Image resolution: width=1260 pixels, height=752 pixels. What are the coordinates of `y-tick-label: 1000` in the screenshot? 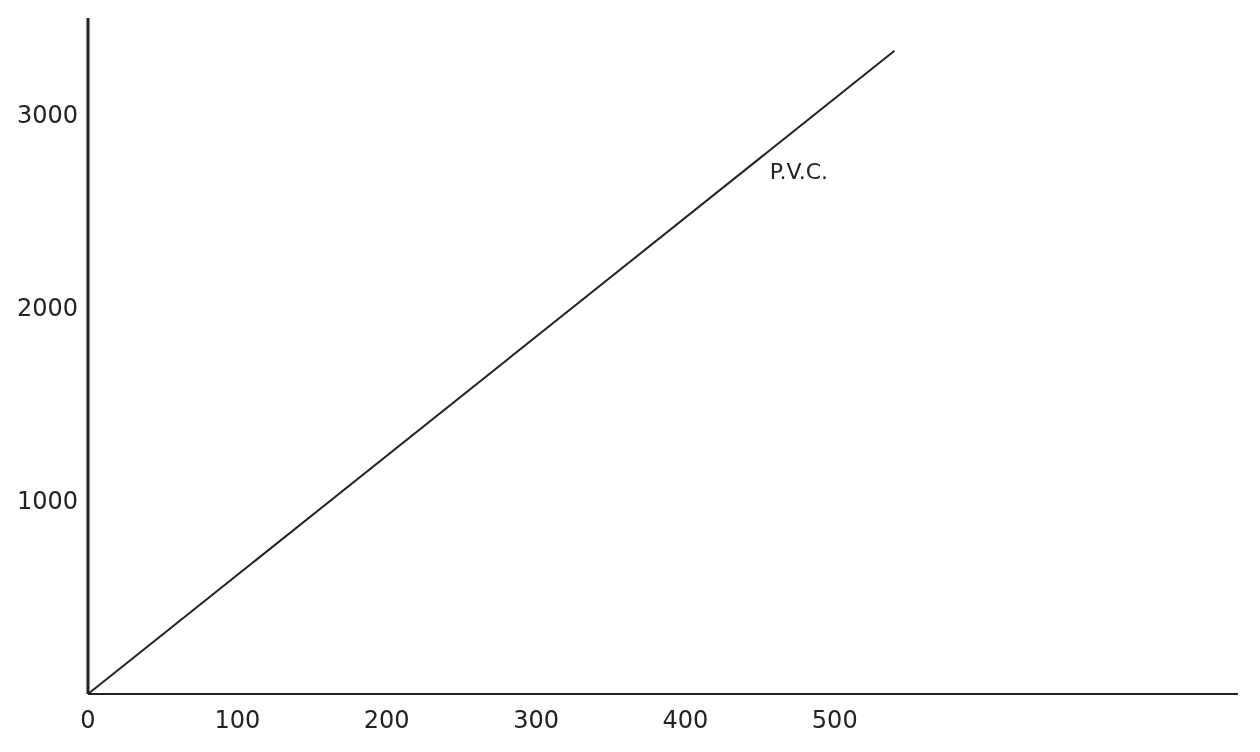 It's located at (47, 500).